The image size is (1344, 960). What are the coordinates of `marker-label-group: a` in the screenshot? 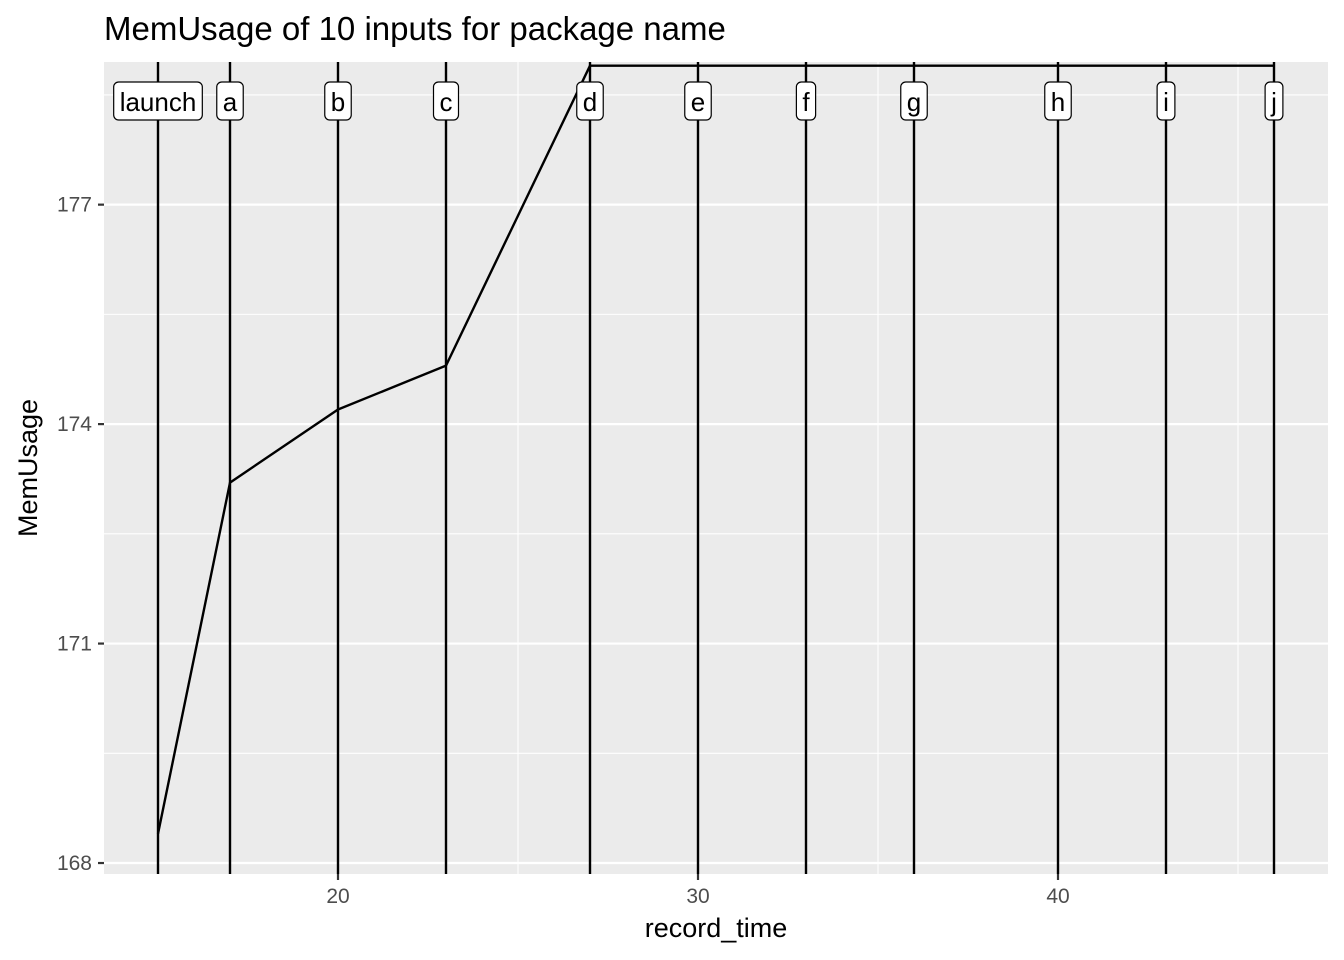 It's located at (230, 101).